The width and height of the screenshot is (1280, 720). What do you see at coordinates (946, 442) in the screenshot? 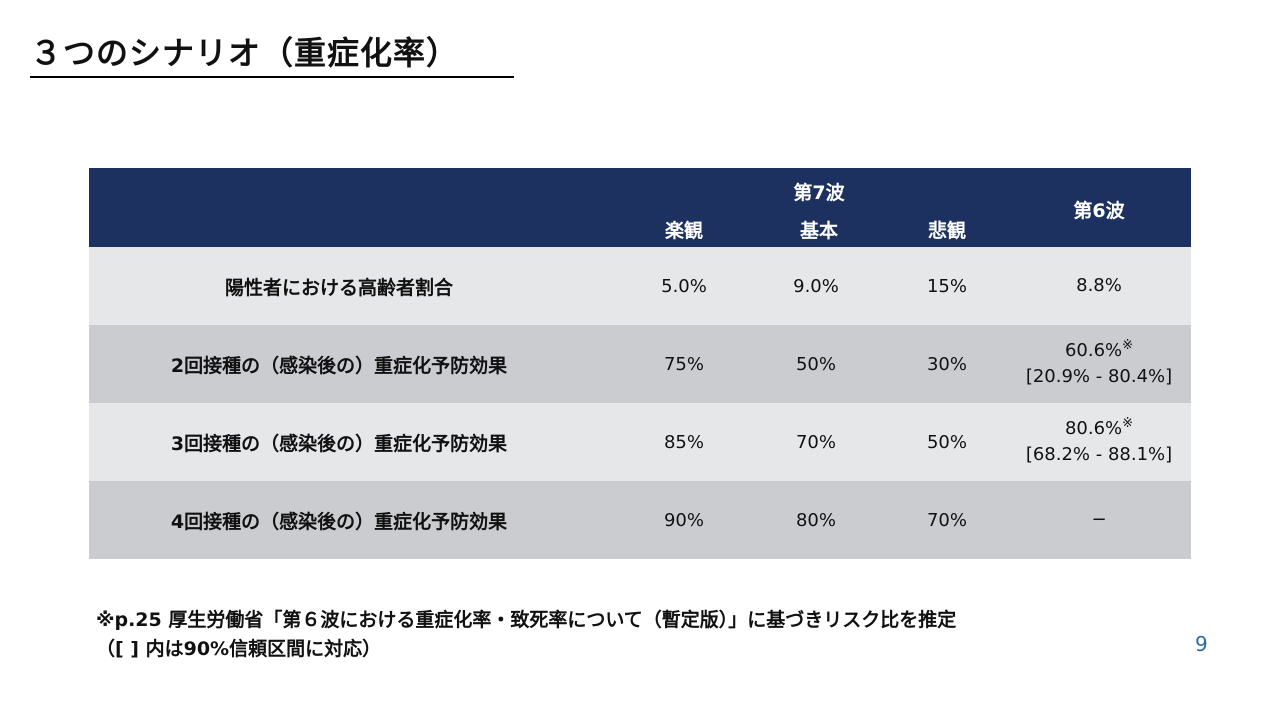
I see `cell-pessimistic: 50%` at bounding box center [946, 442].